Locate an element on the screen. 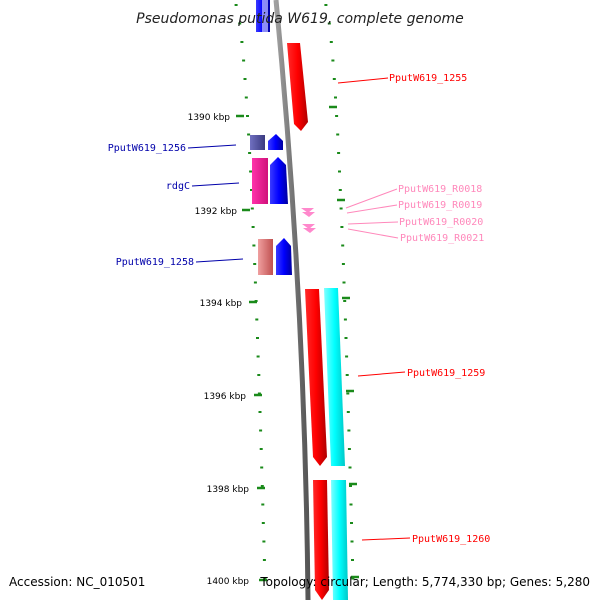  accession-text: Accession: NC_010501 is located at coordinates (77, 582).